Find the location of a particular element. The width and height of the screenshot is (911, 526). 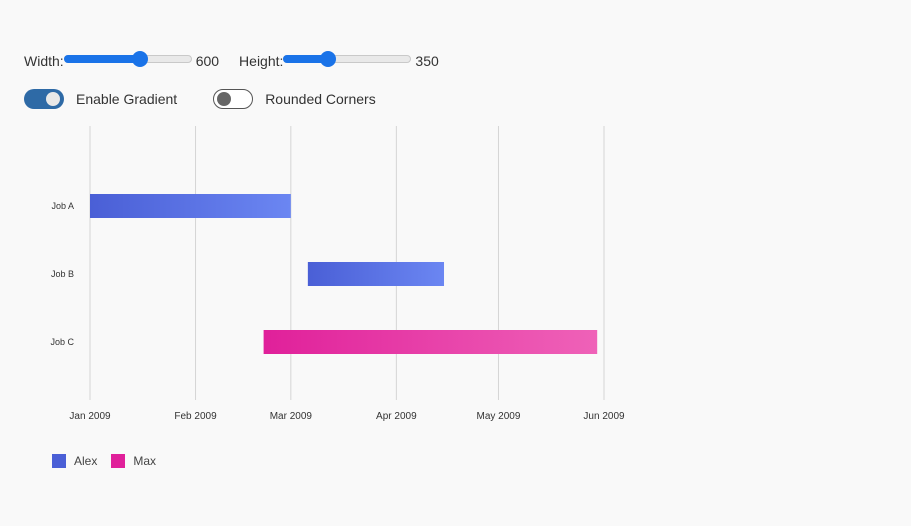

height-label: Height: is located at coordinates (261, 61).